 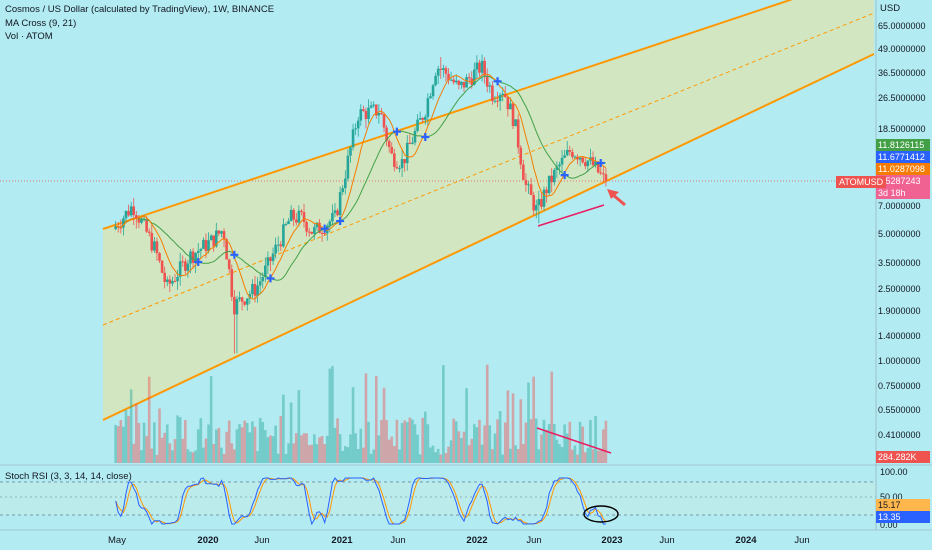 What do you see at coordinates (861, 182) in the screenshot?
I see `symbol-tag: ATOMUSD` at bounding box center [861, 182].